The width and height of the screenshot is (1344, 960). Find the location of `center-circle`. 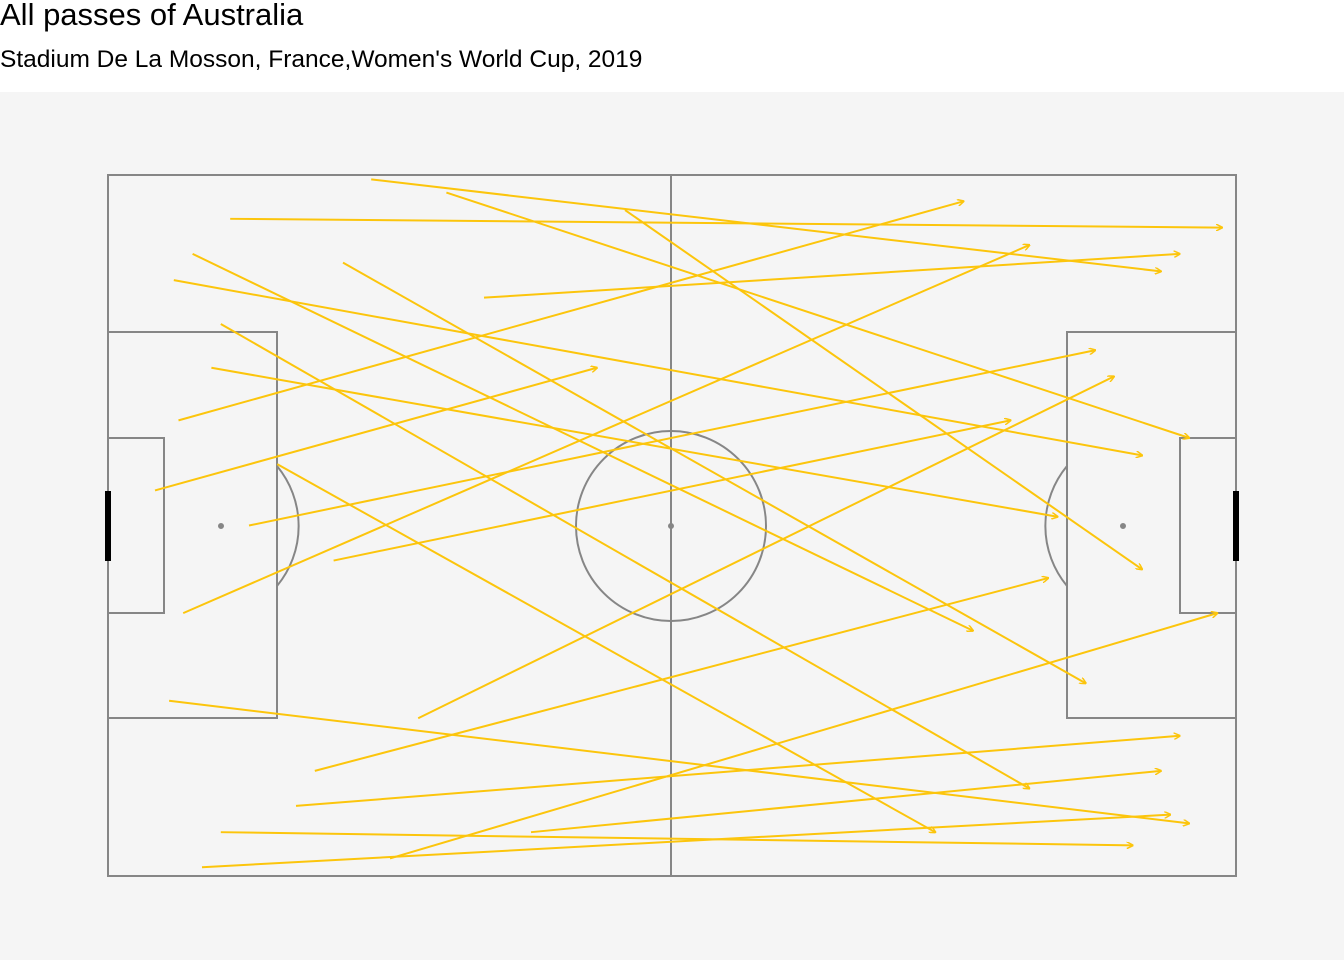

center-circle is located at coordinates (671, 526).